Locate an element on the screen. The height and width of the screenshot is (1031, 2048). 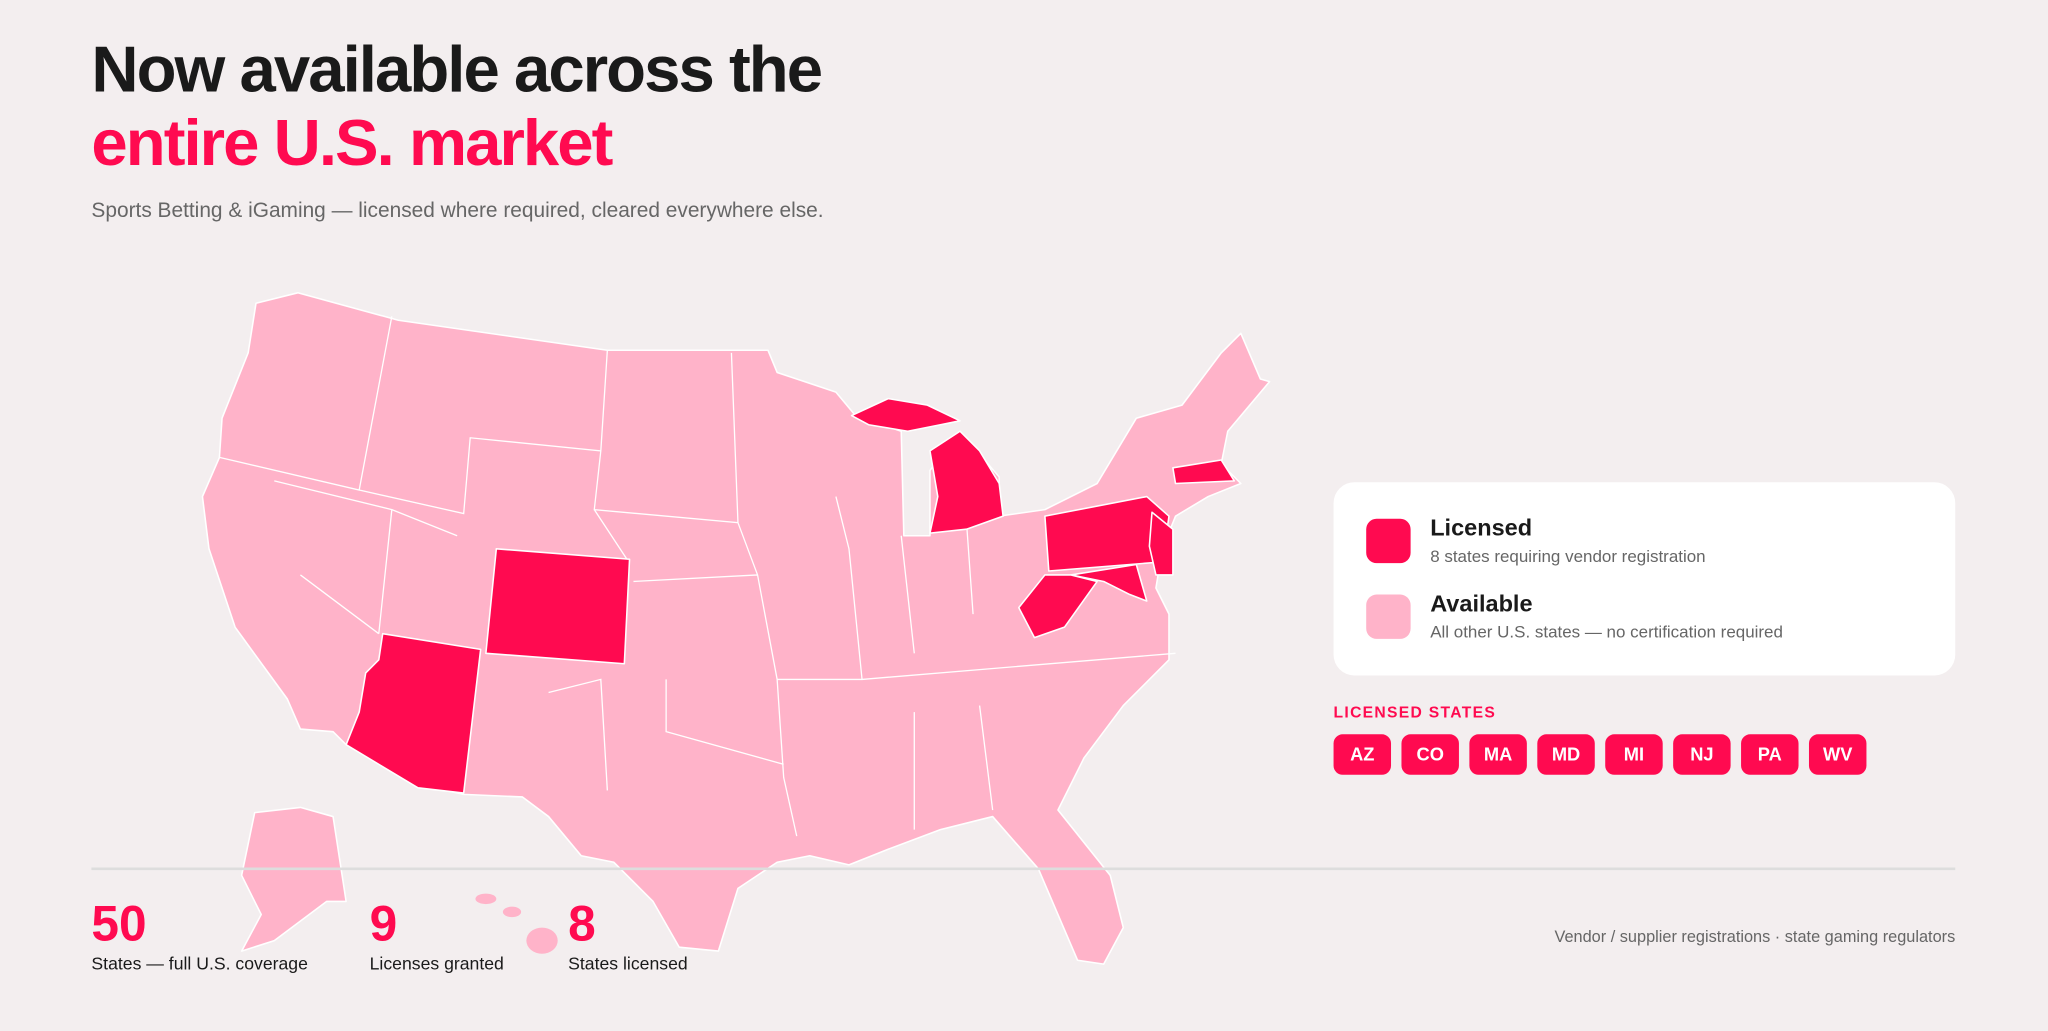
legend-label: Licensed is located at coordinates (1481, 528).